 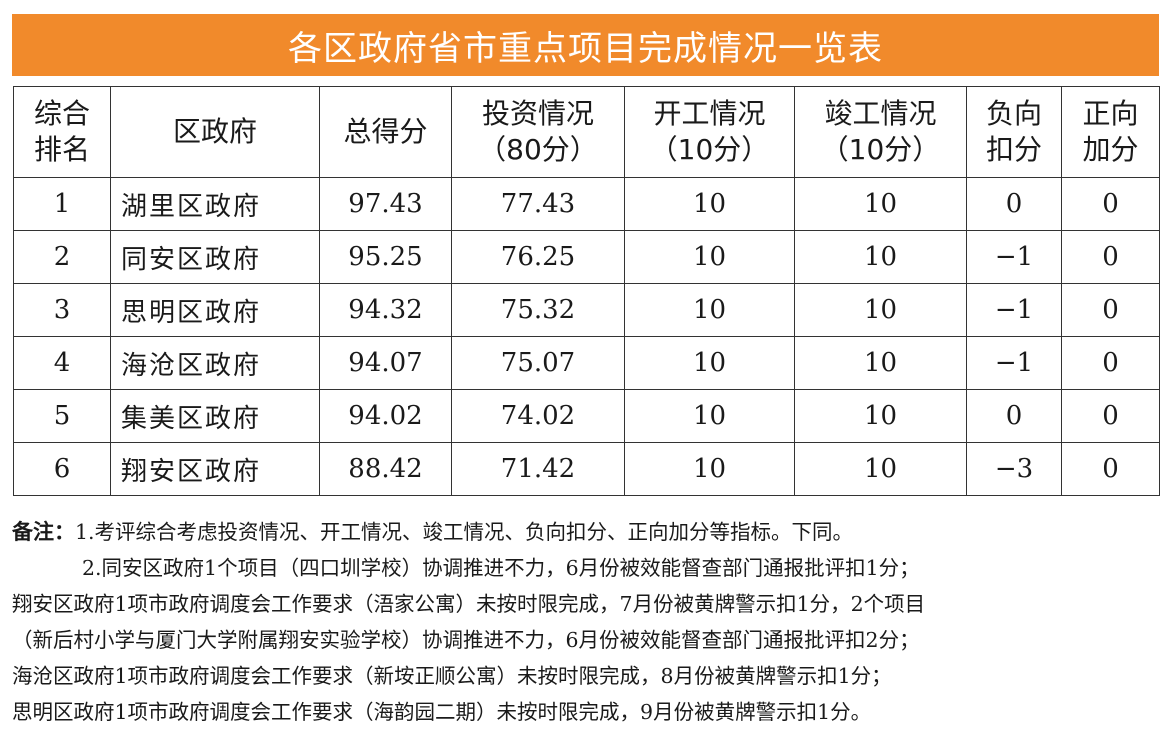 What do you see at coordinates (215, 132) in the screenshot?
I see `col-header-district: 区政府` at bounding box center [215, 132].